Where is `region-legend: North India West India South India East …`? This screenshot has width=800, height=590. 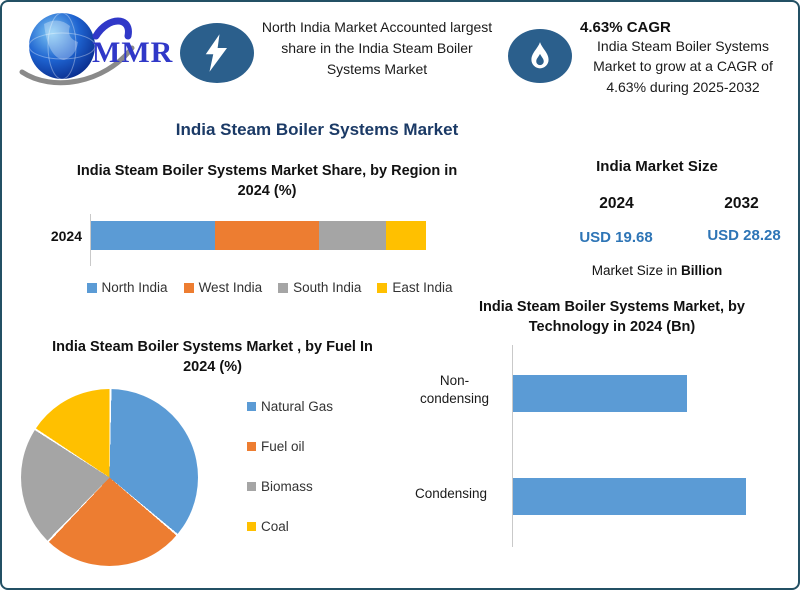
region-legend: North India West India South India East … is located at coordinates (269, 287).